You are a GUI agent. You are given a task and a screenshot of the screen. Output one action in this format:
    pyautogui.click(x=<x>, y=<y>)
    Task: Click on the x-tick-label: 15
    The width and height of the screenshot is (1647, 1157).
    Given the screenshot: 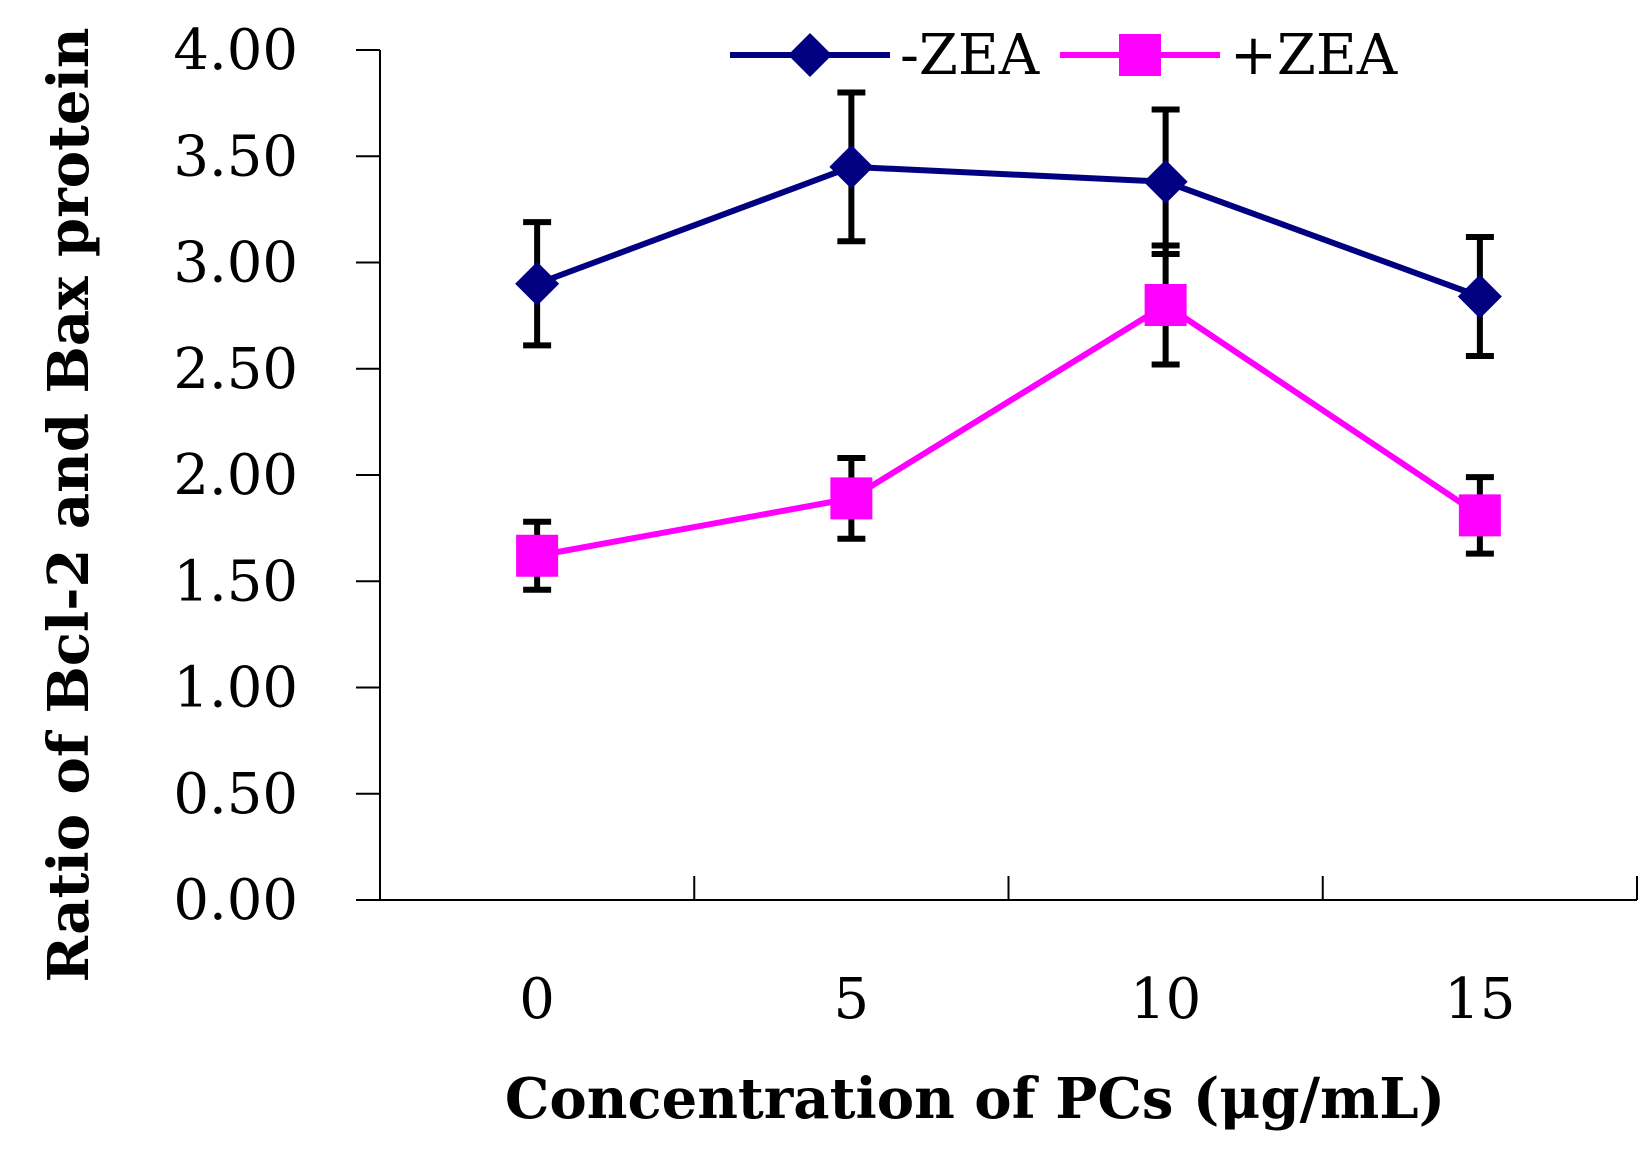 What is the action you would take?
    pyautogui.click(x=1479, y=999)
    